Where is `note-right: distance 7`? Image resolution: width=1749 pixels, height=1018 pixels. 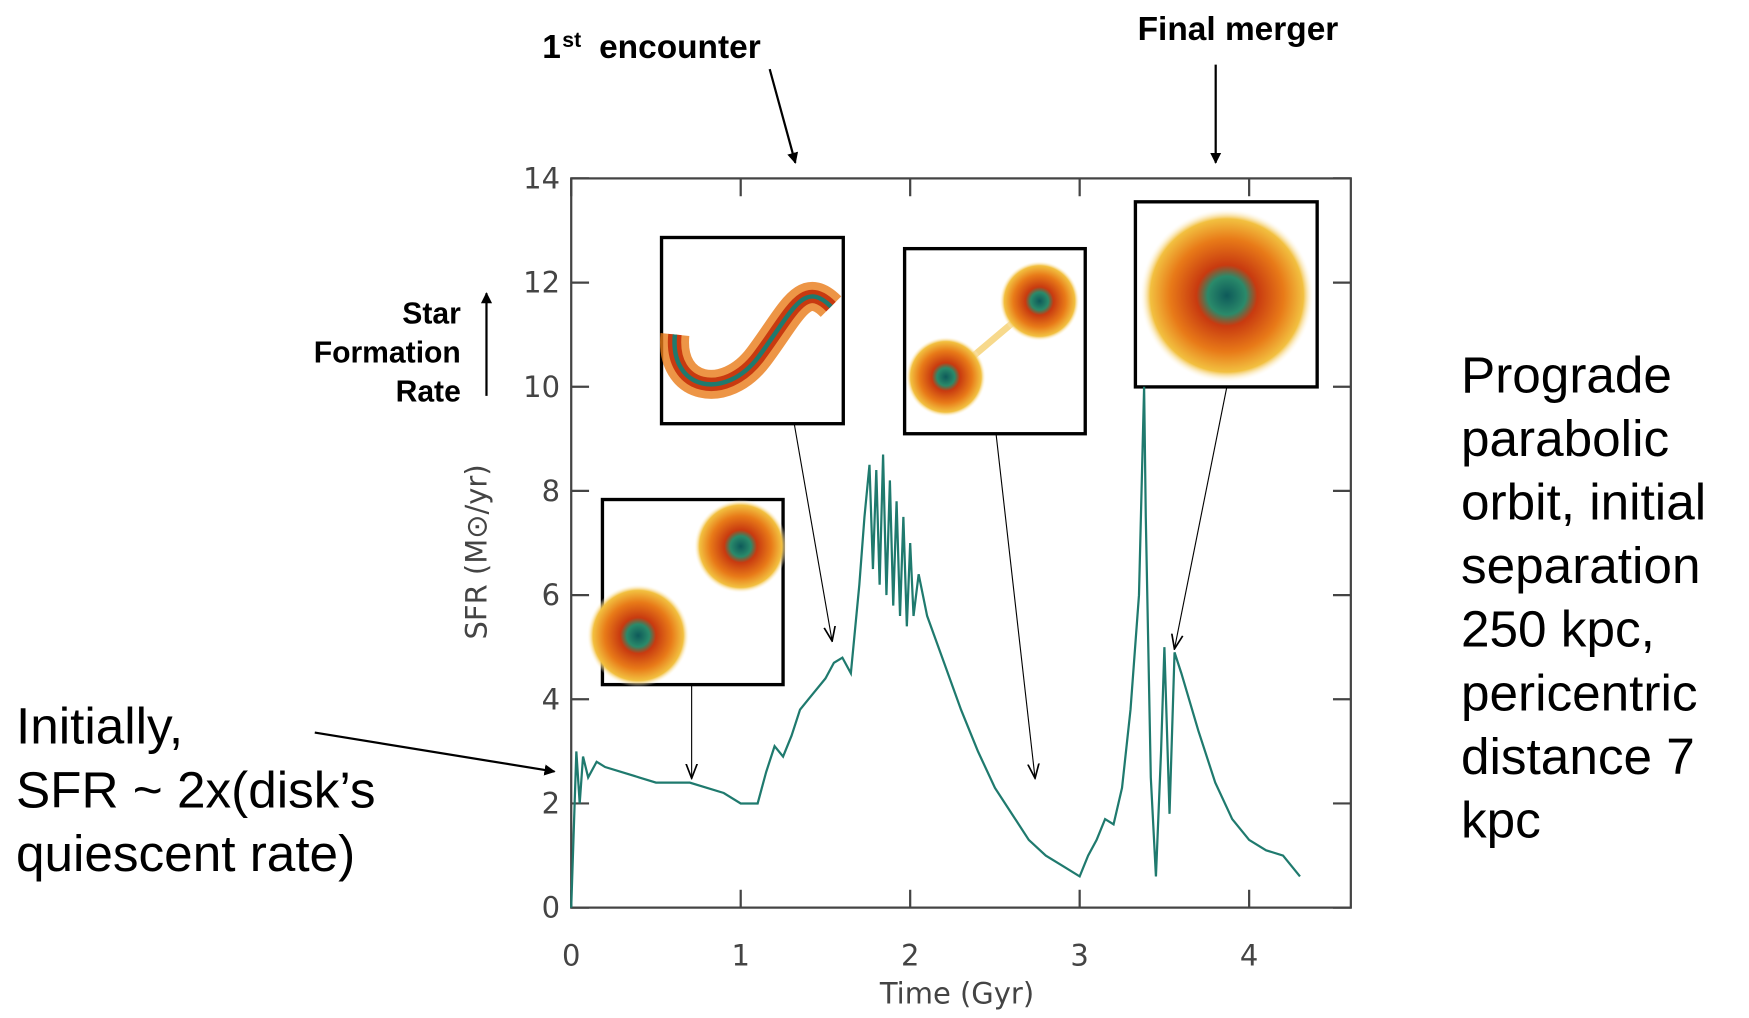 note-right: distance 7 is located at coordinates (1578, 756).